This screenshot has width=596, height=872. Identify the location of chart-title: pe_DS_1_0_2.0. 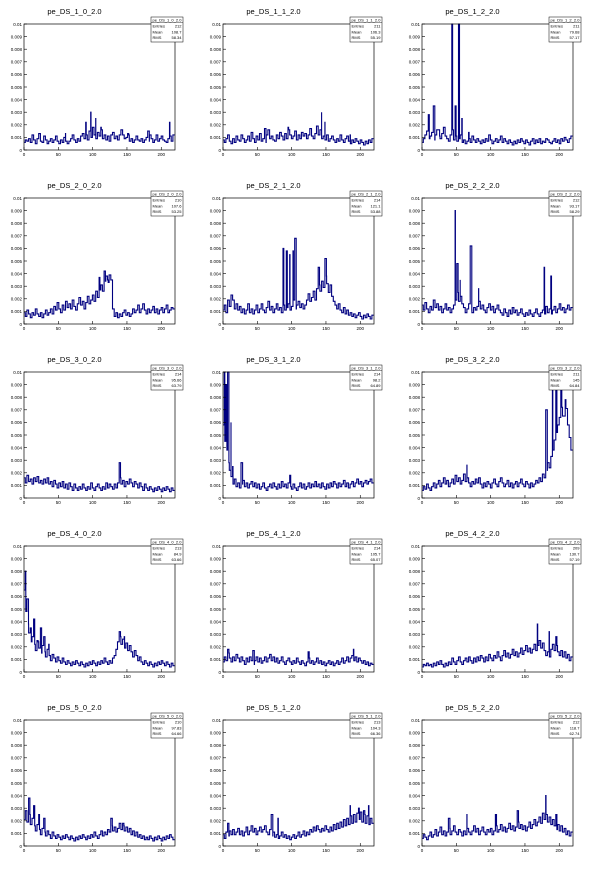
(74, 11).